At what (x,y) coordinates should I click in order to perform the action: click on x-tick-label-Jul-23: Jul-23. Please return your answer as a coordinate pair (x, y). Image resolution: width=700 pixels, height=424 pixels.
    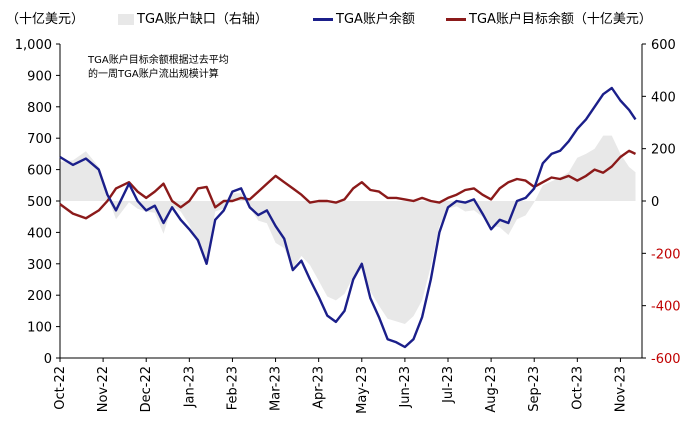
    Looking at the image, I should click on (448, 385).